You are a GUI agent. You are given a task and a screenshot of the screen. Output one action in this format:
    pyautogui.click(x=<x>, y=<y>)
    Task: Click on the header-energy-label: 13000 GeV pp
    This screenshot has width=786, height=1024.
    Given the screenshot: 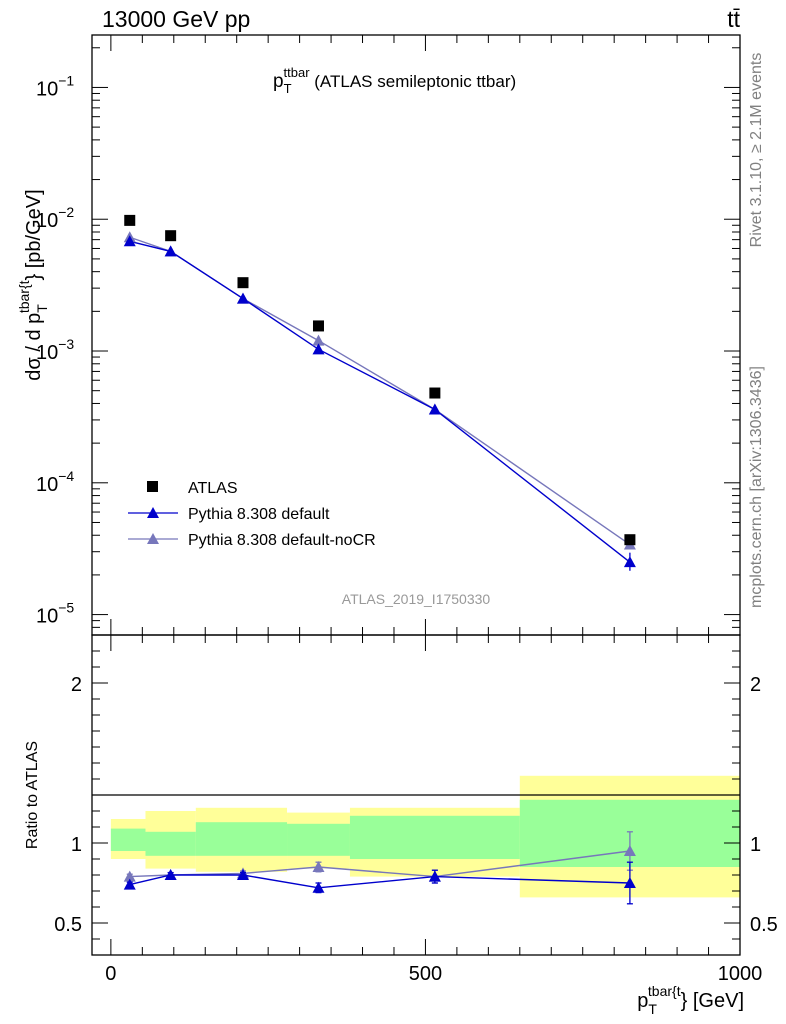 What is the action you would take?
    pyautogui.click(x=176, y=19)
    